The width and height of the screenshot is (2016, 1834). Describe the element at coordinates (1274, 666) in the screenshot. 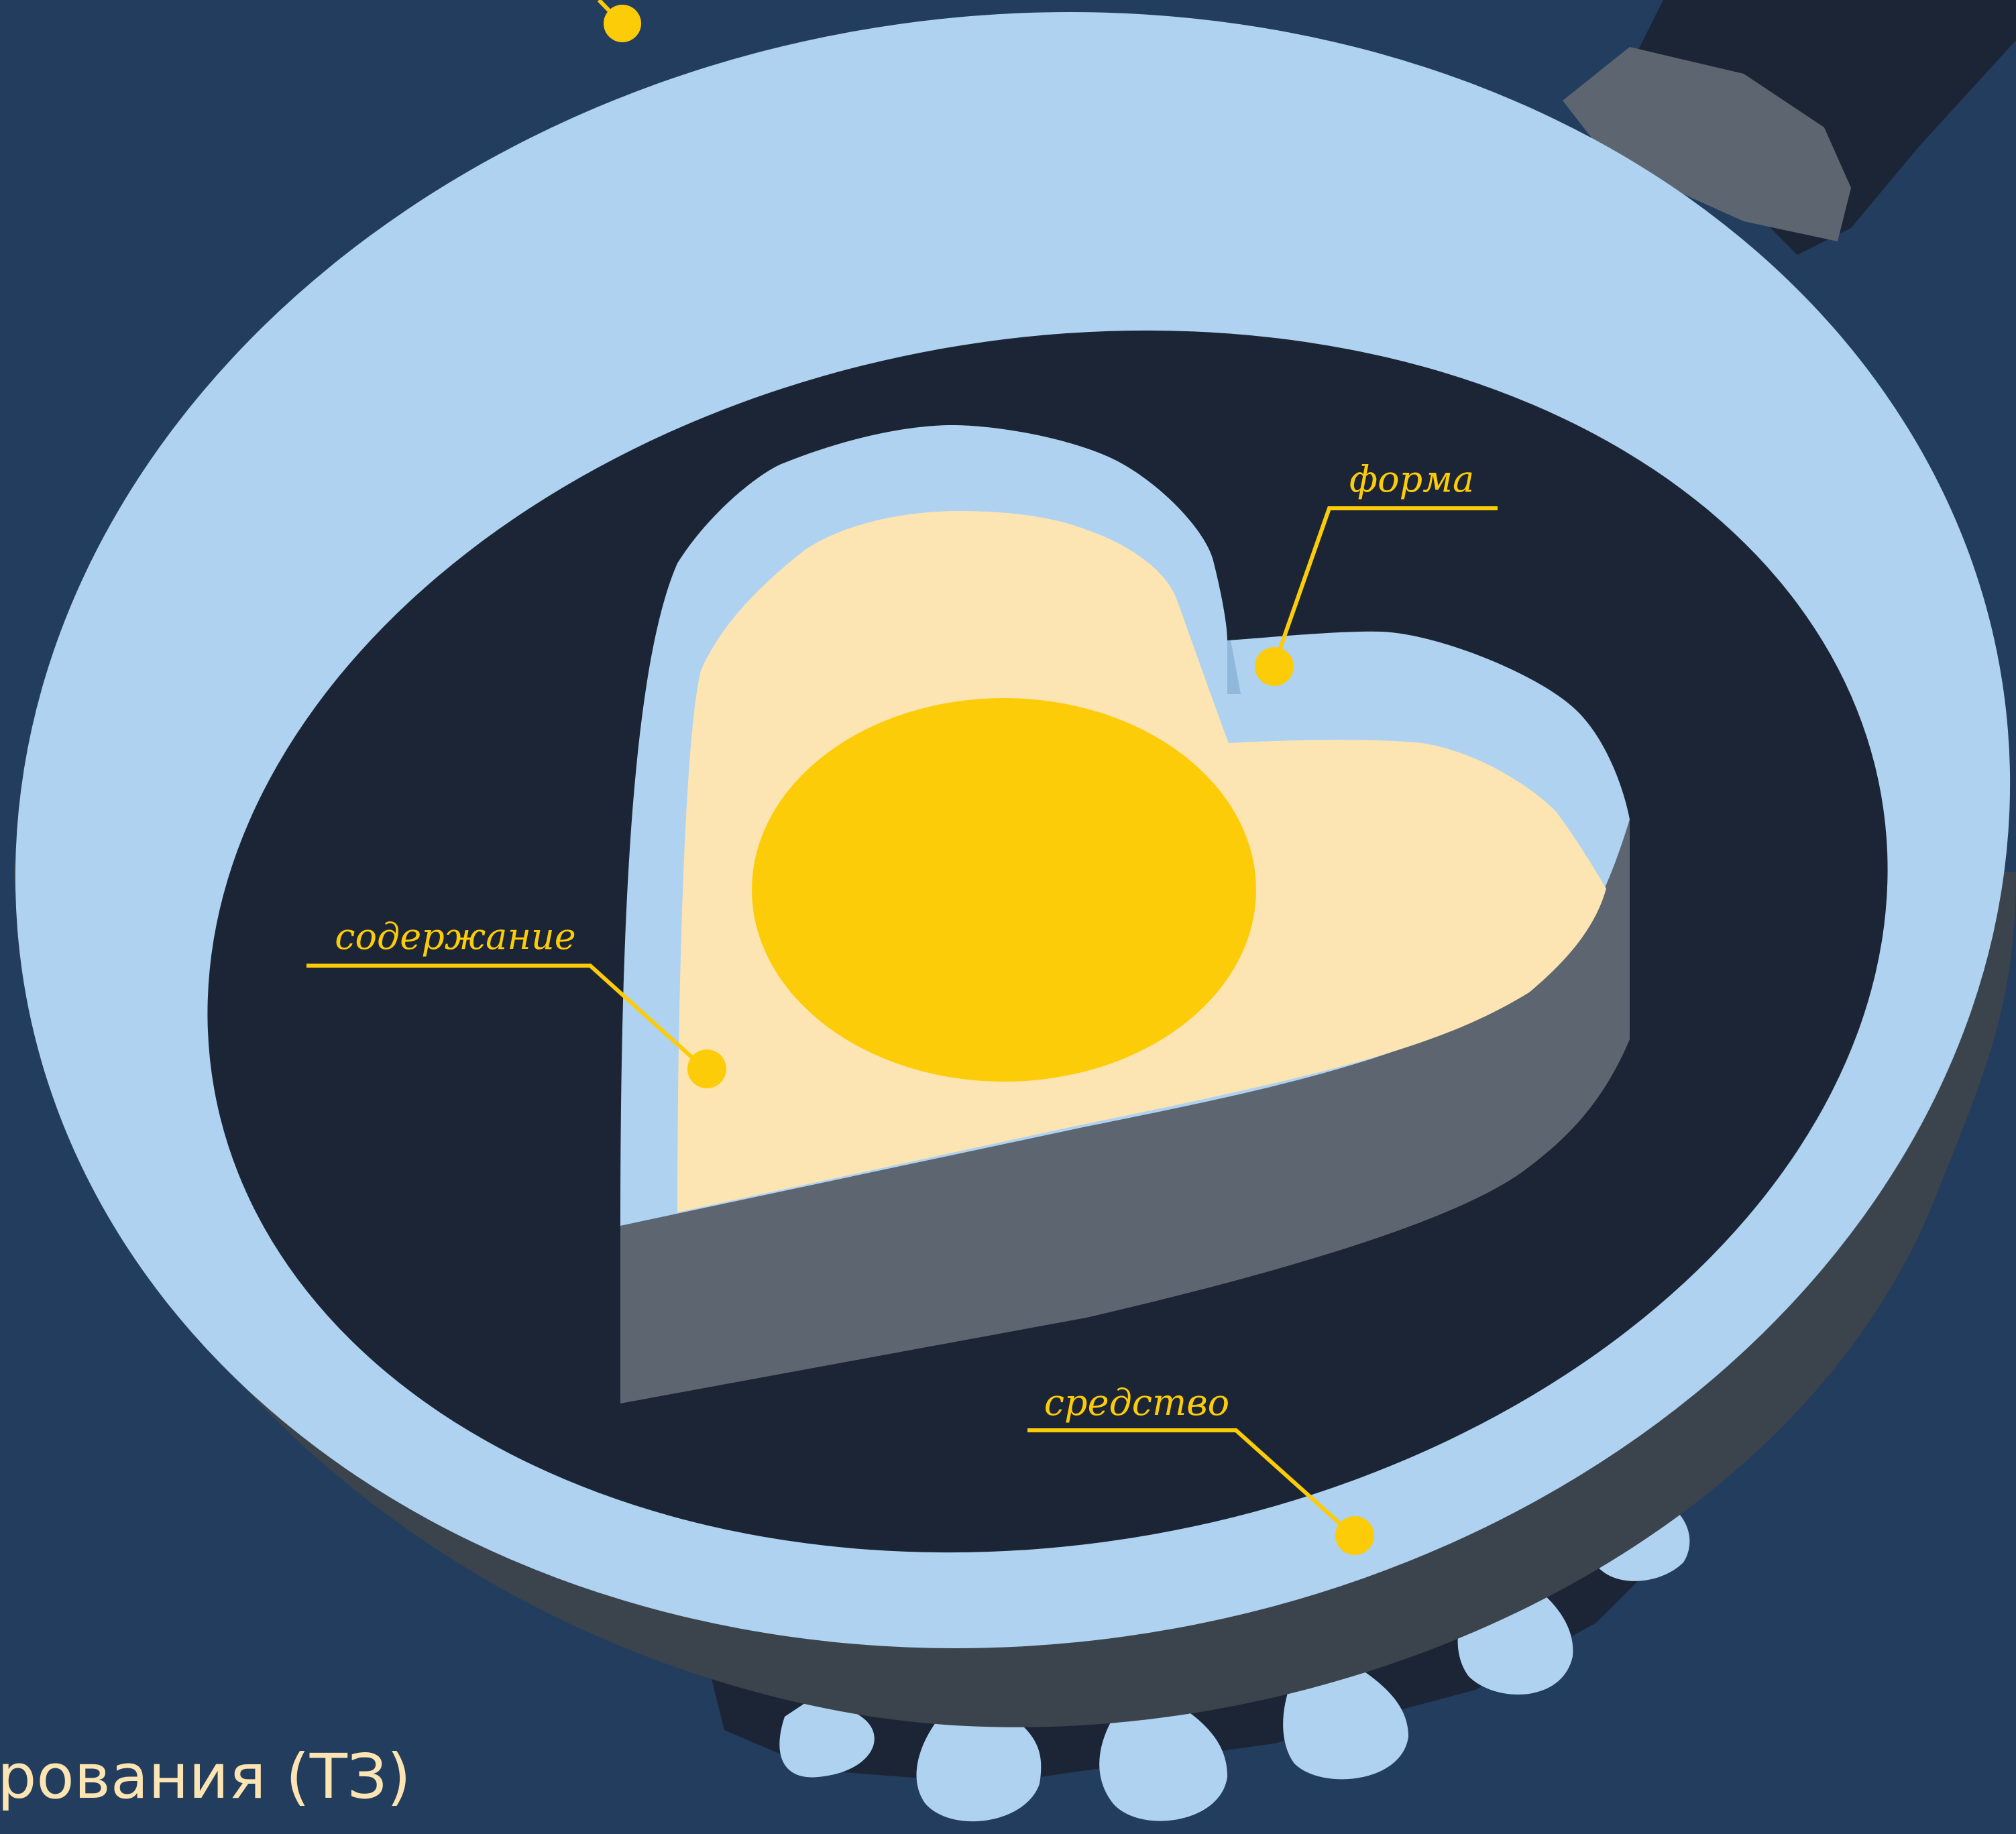

I see `callout-form-dot` at that location.